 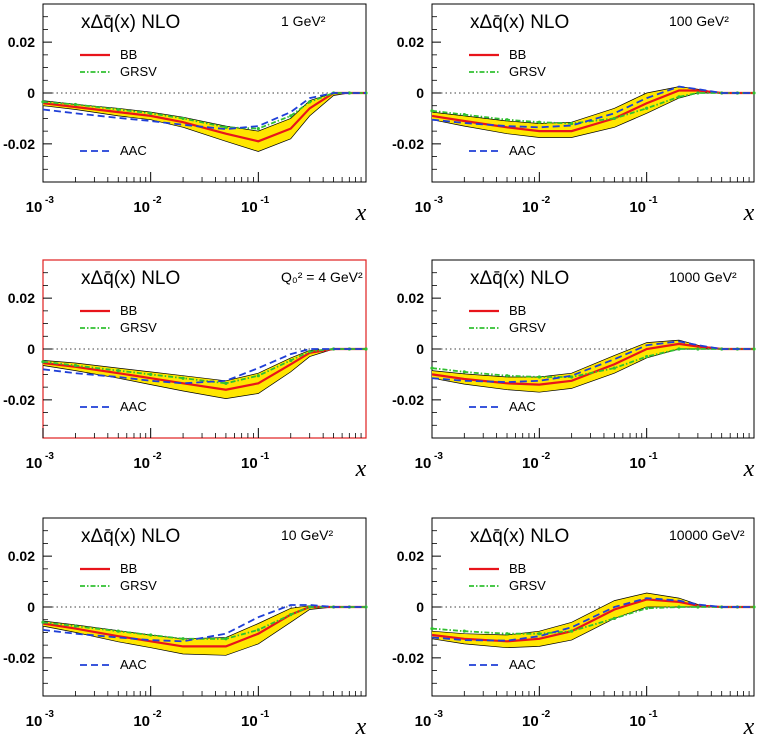 What do you see at coordinates (703, 277) in the screenshot?
I see `q2-label: 1000 GeV²` at bounding box center [703, 277].